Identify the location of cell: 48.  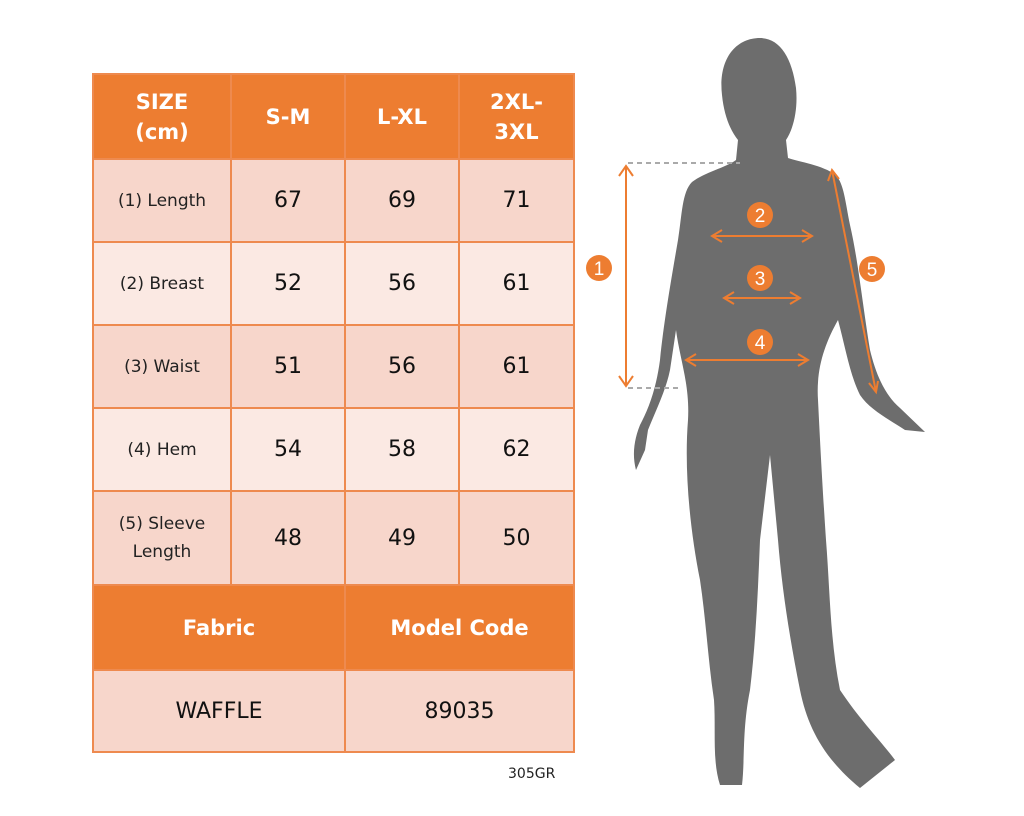
(288, 538).